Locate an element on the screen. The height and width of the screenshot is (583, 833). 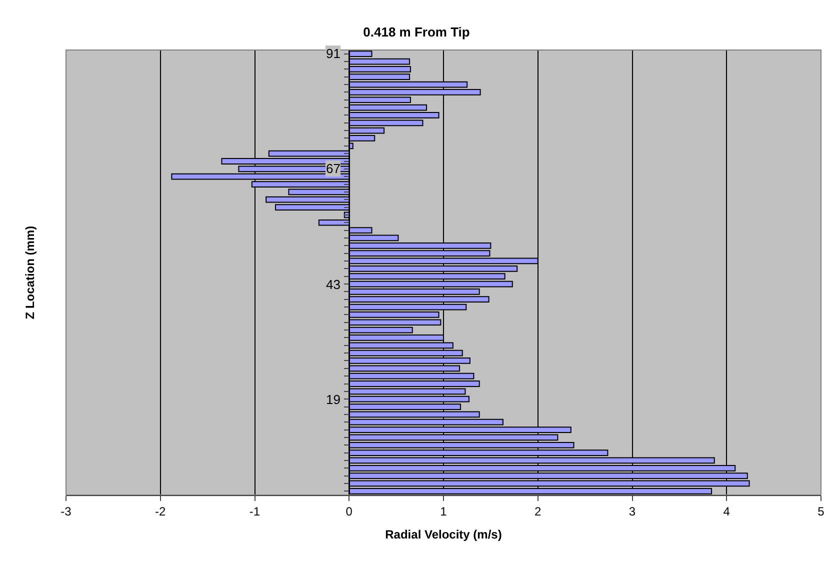
x-tick-label: 1 is located at coordinates (444, 511).